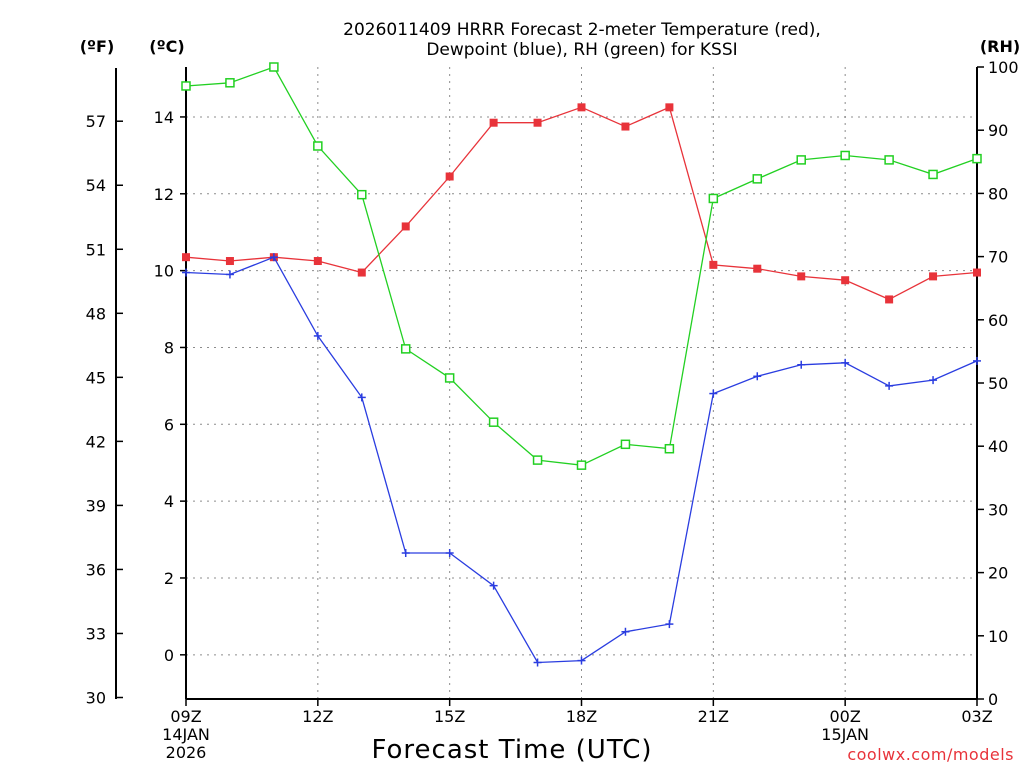  Describe the element at coordinates (511, 750) in the screenshot. I see `x-axis-label: Forecast Time (UTC)` at that location.